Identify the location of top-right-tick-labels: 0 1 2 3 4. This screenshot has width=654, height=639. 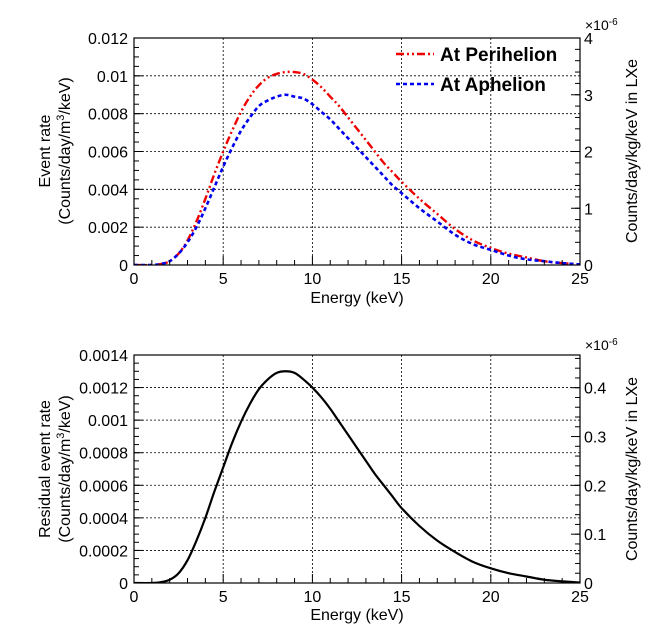
(588, 153).